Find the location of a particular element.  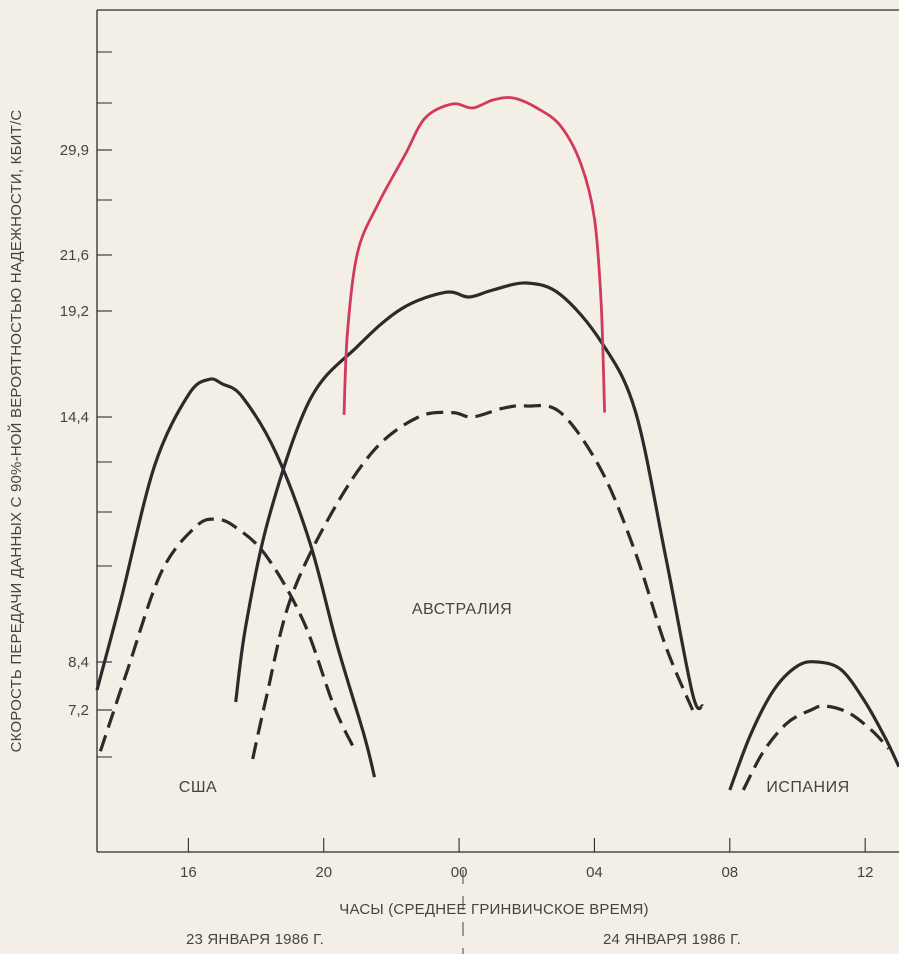

date-left: 23 ЯНВАРЯ 1986 Г. is located at coordinates (255, 939).